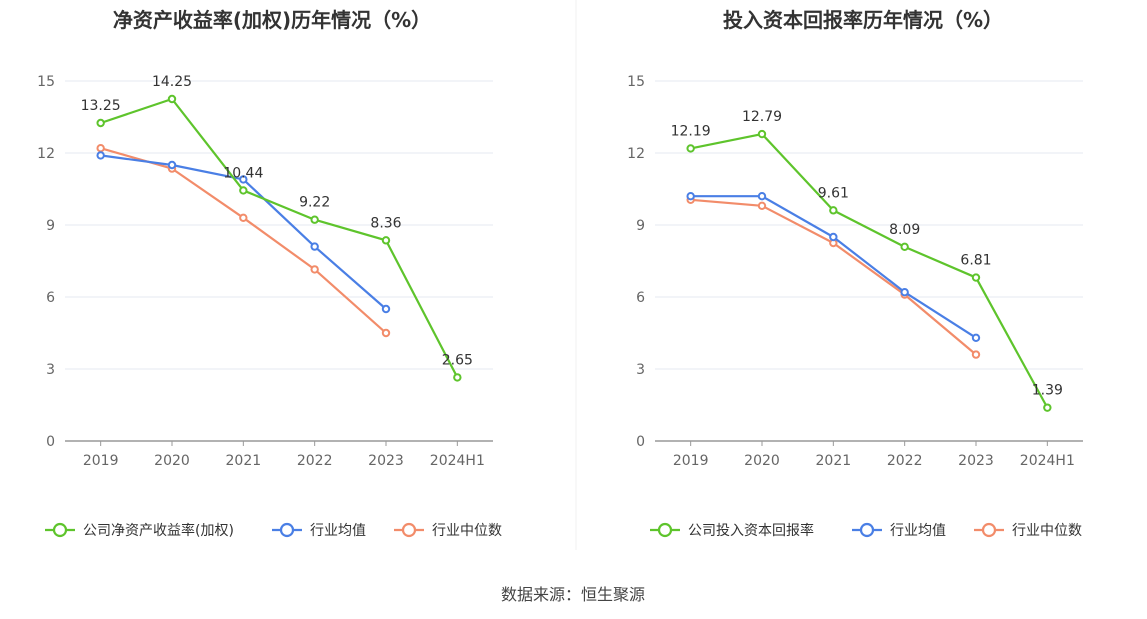 This screenshot has width=1147, height=619. Describe the element at coordinates (833, 267) in the screenshot. I see `series-line-industry_avg` at that location.